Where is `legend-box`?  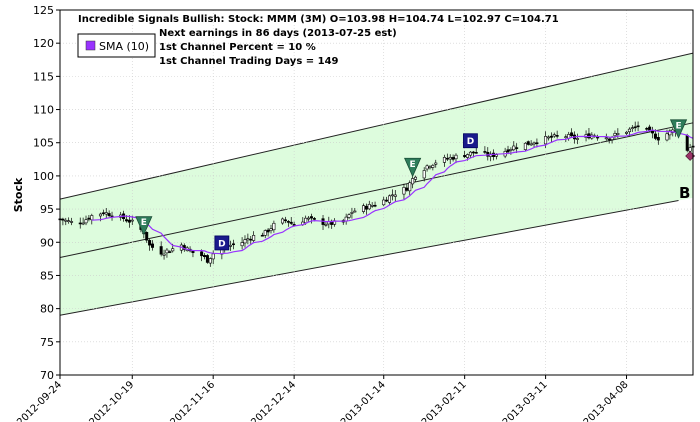 legend-box is located at coordinates (116, 45).